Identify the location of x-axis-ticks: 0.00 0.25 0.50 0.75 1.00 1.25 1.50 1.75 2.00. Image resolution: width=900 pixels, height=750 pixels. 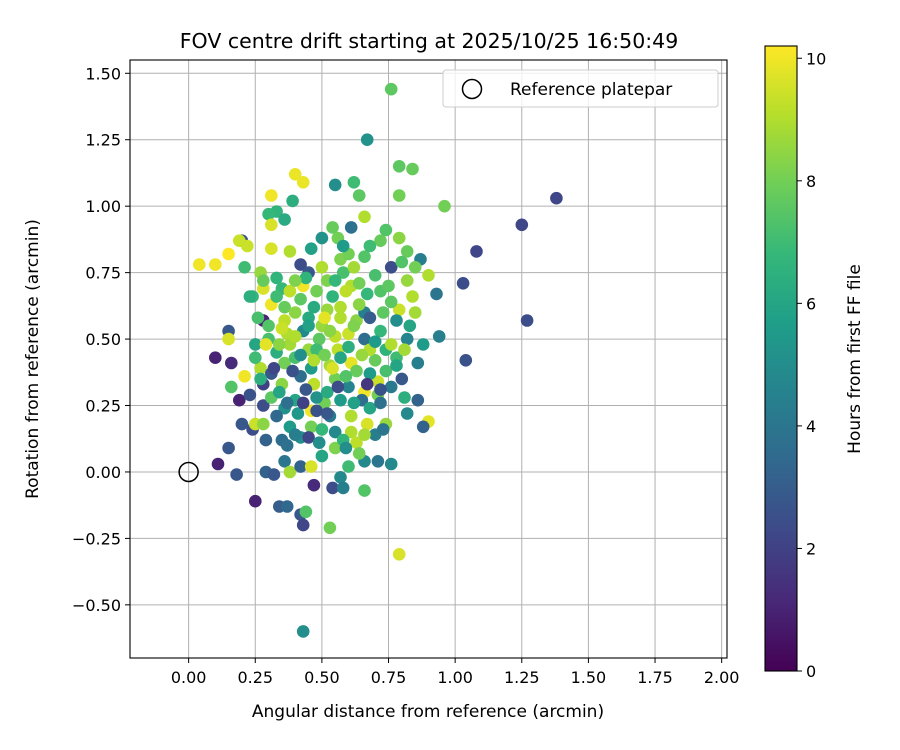
(455, 672).